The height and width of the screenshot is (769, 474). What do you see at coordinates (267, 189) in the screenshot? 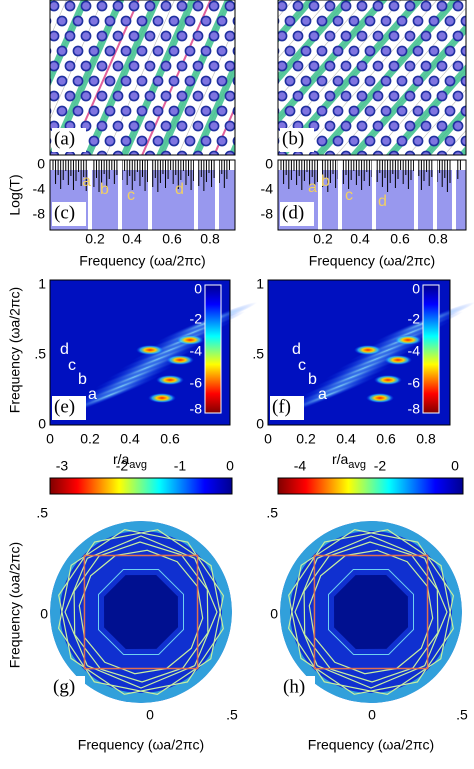
I see `y-tick-label: -4` at bounding box center [267, 189].